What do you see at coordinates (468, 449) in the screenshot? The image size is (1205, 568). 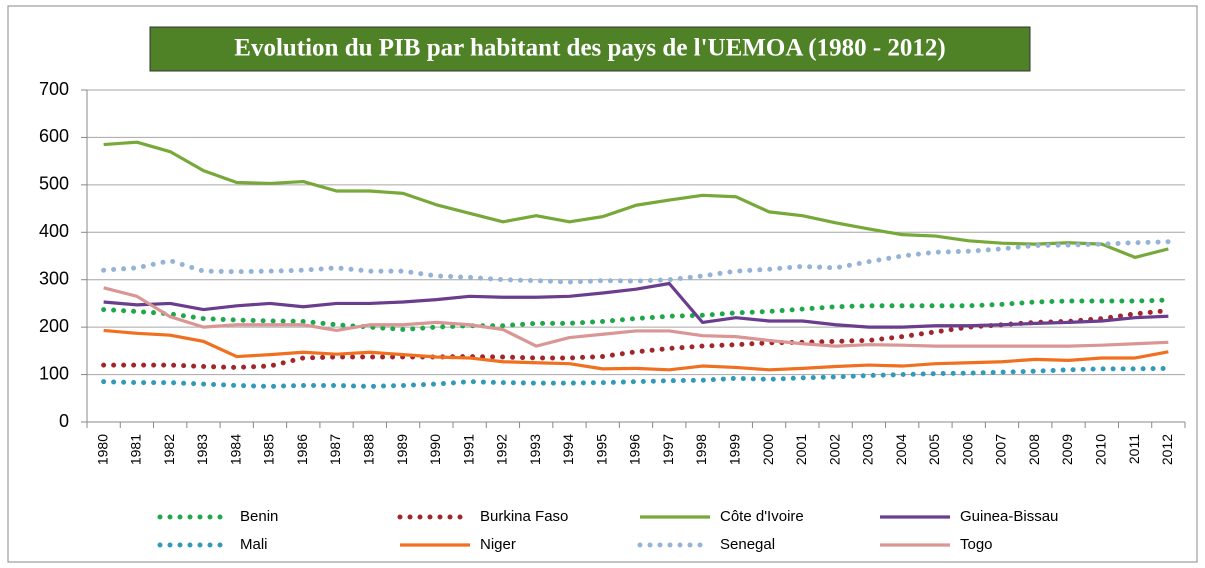 I see `x-tick-label: 1991` at bounding box center [468, 449].